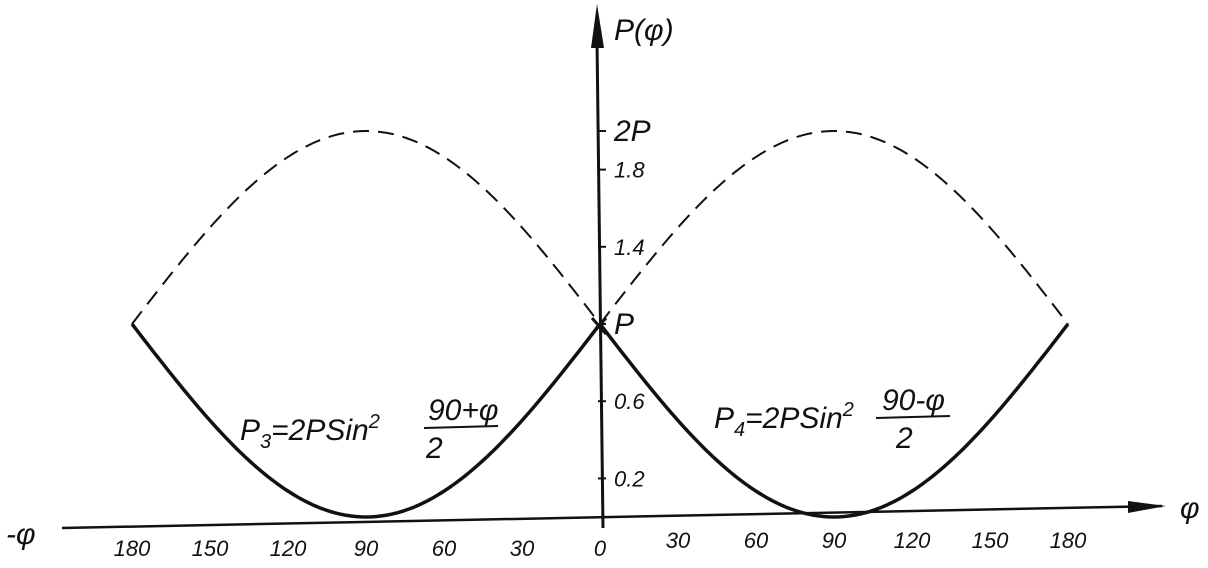 Image resolution: width=1208 pixels, height=568 pixels. Describe the element at coordinates (320, 430) in the screenshot. I see `formula-p3-rhs: =2PSin` at that location.